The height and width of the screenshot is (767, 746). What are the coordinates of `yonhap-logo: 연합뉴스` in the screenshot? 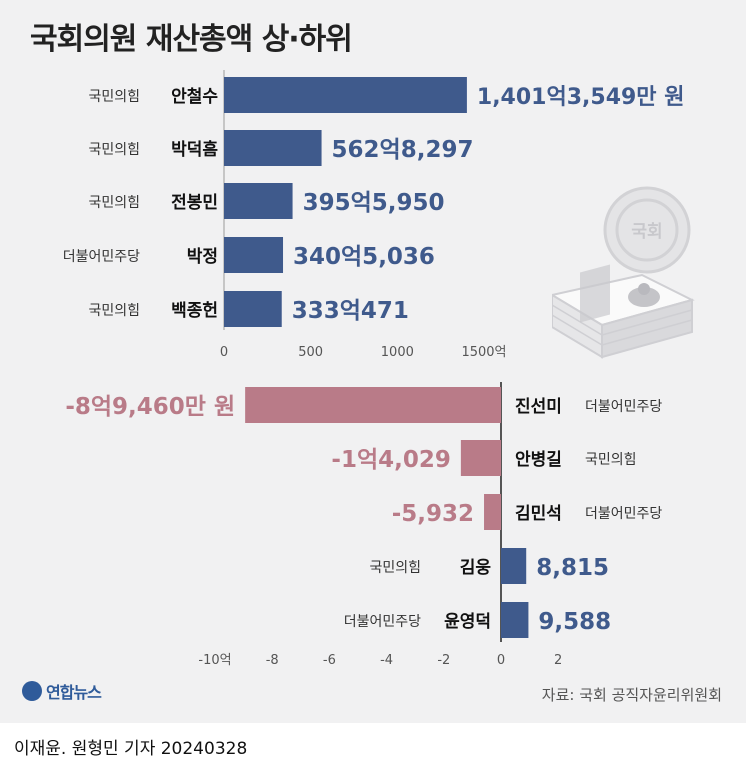 It's located at (62, 691).